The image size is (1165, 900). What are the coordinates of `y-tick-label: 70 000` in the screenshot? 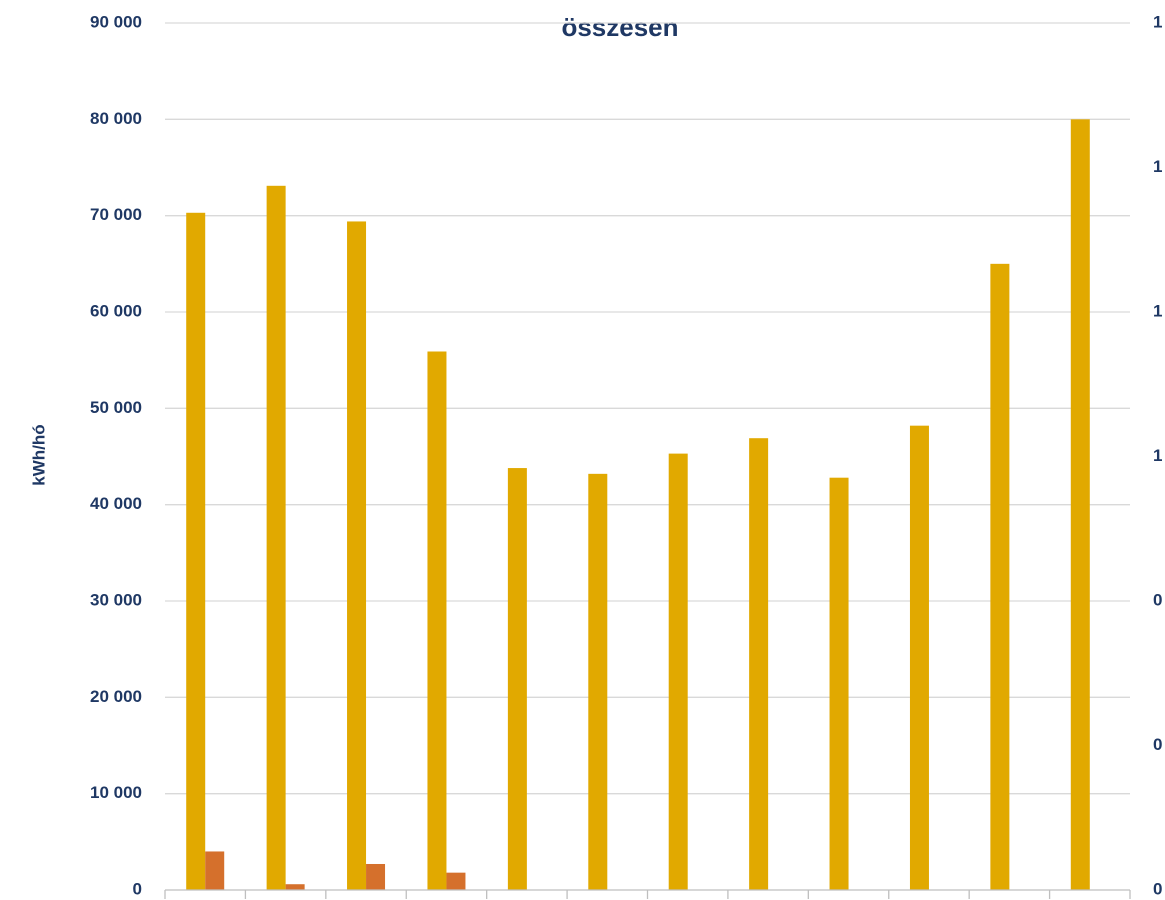 It's located at (116, 214).